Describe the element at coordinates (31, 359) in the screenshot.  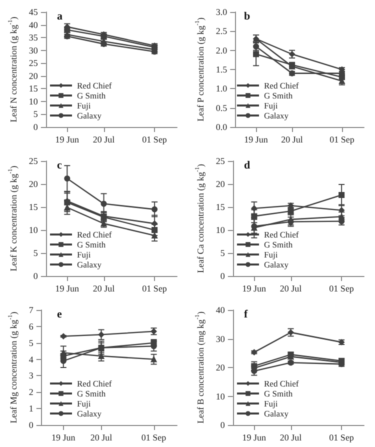
I see `y-tick-label: 4` at that location.